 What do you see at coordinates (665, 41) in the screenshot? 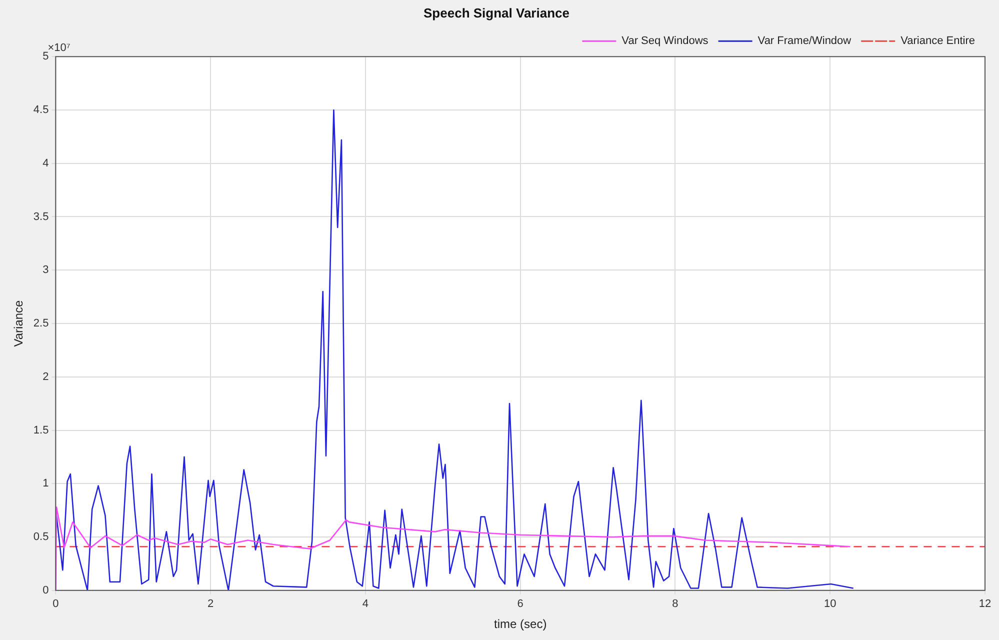
I see `legend-label: Var Seq Windows` at bounding box center [665, 41].